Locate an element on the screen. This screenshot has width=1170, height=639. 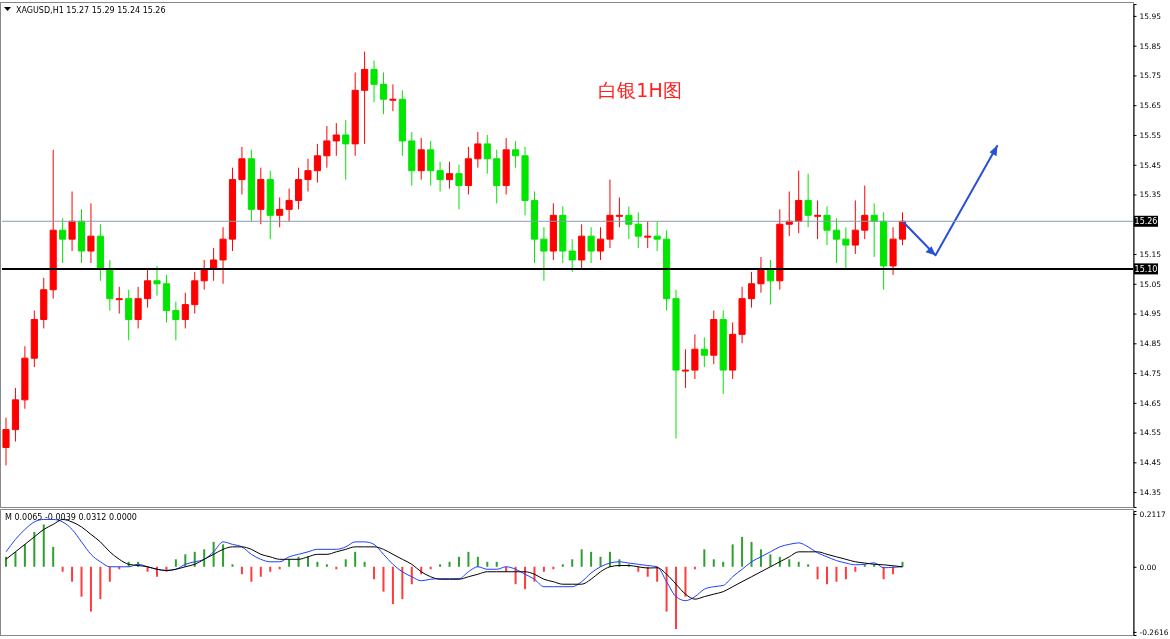
chart-subtitle: M 0.0065 -0.0039 0.0312 0.0000 is located at coordinates (71, 517).